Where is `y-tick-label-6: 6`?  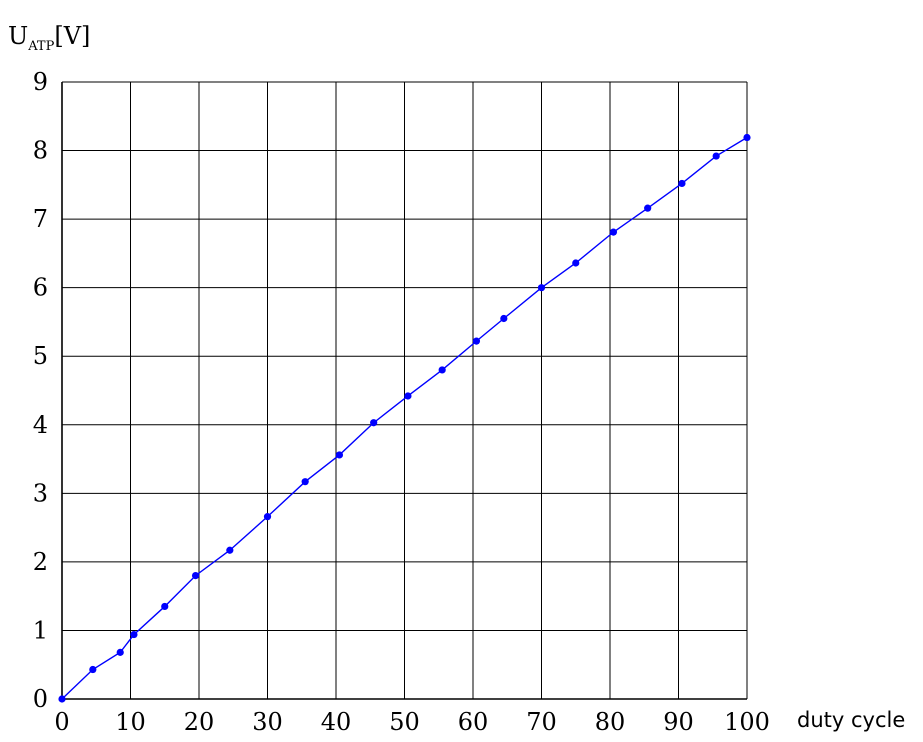
y-tick-label-6: 6 is located at coordinates (40, 288).